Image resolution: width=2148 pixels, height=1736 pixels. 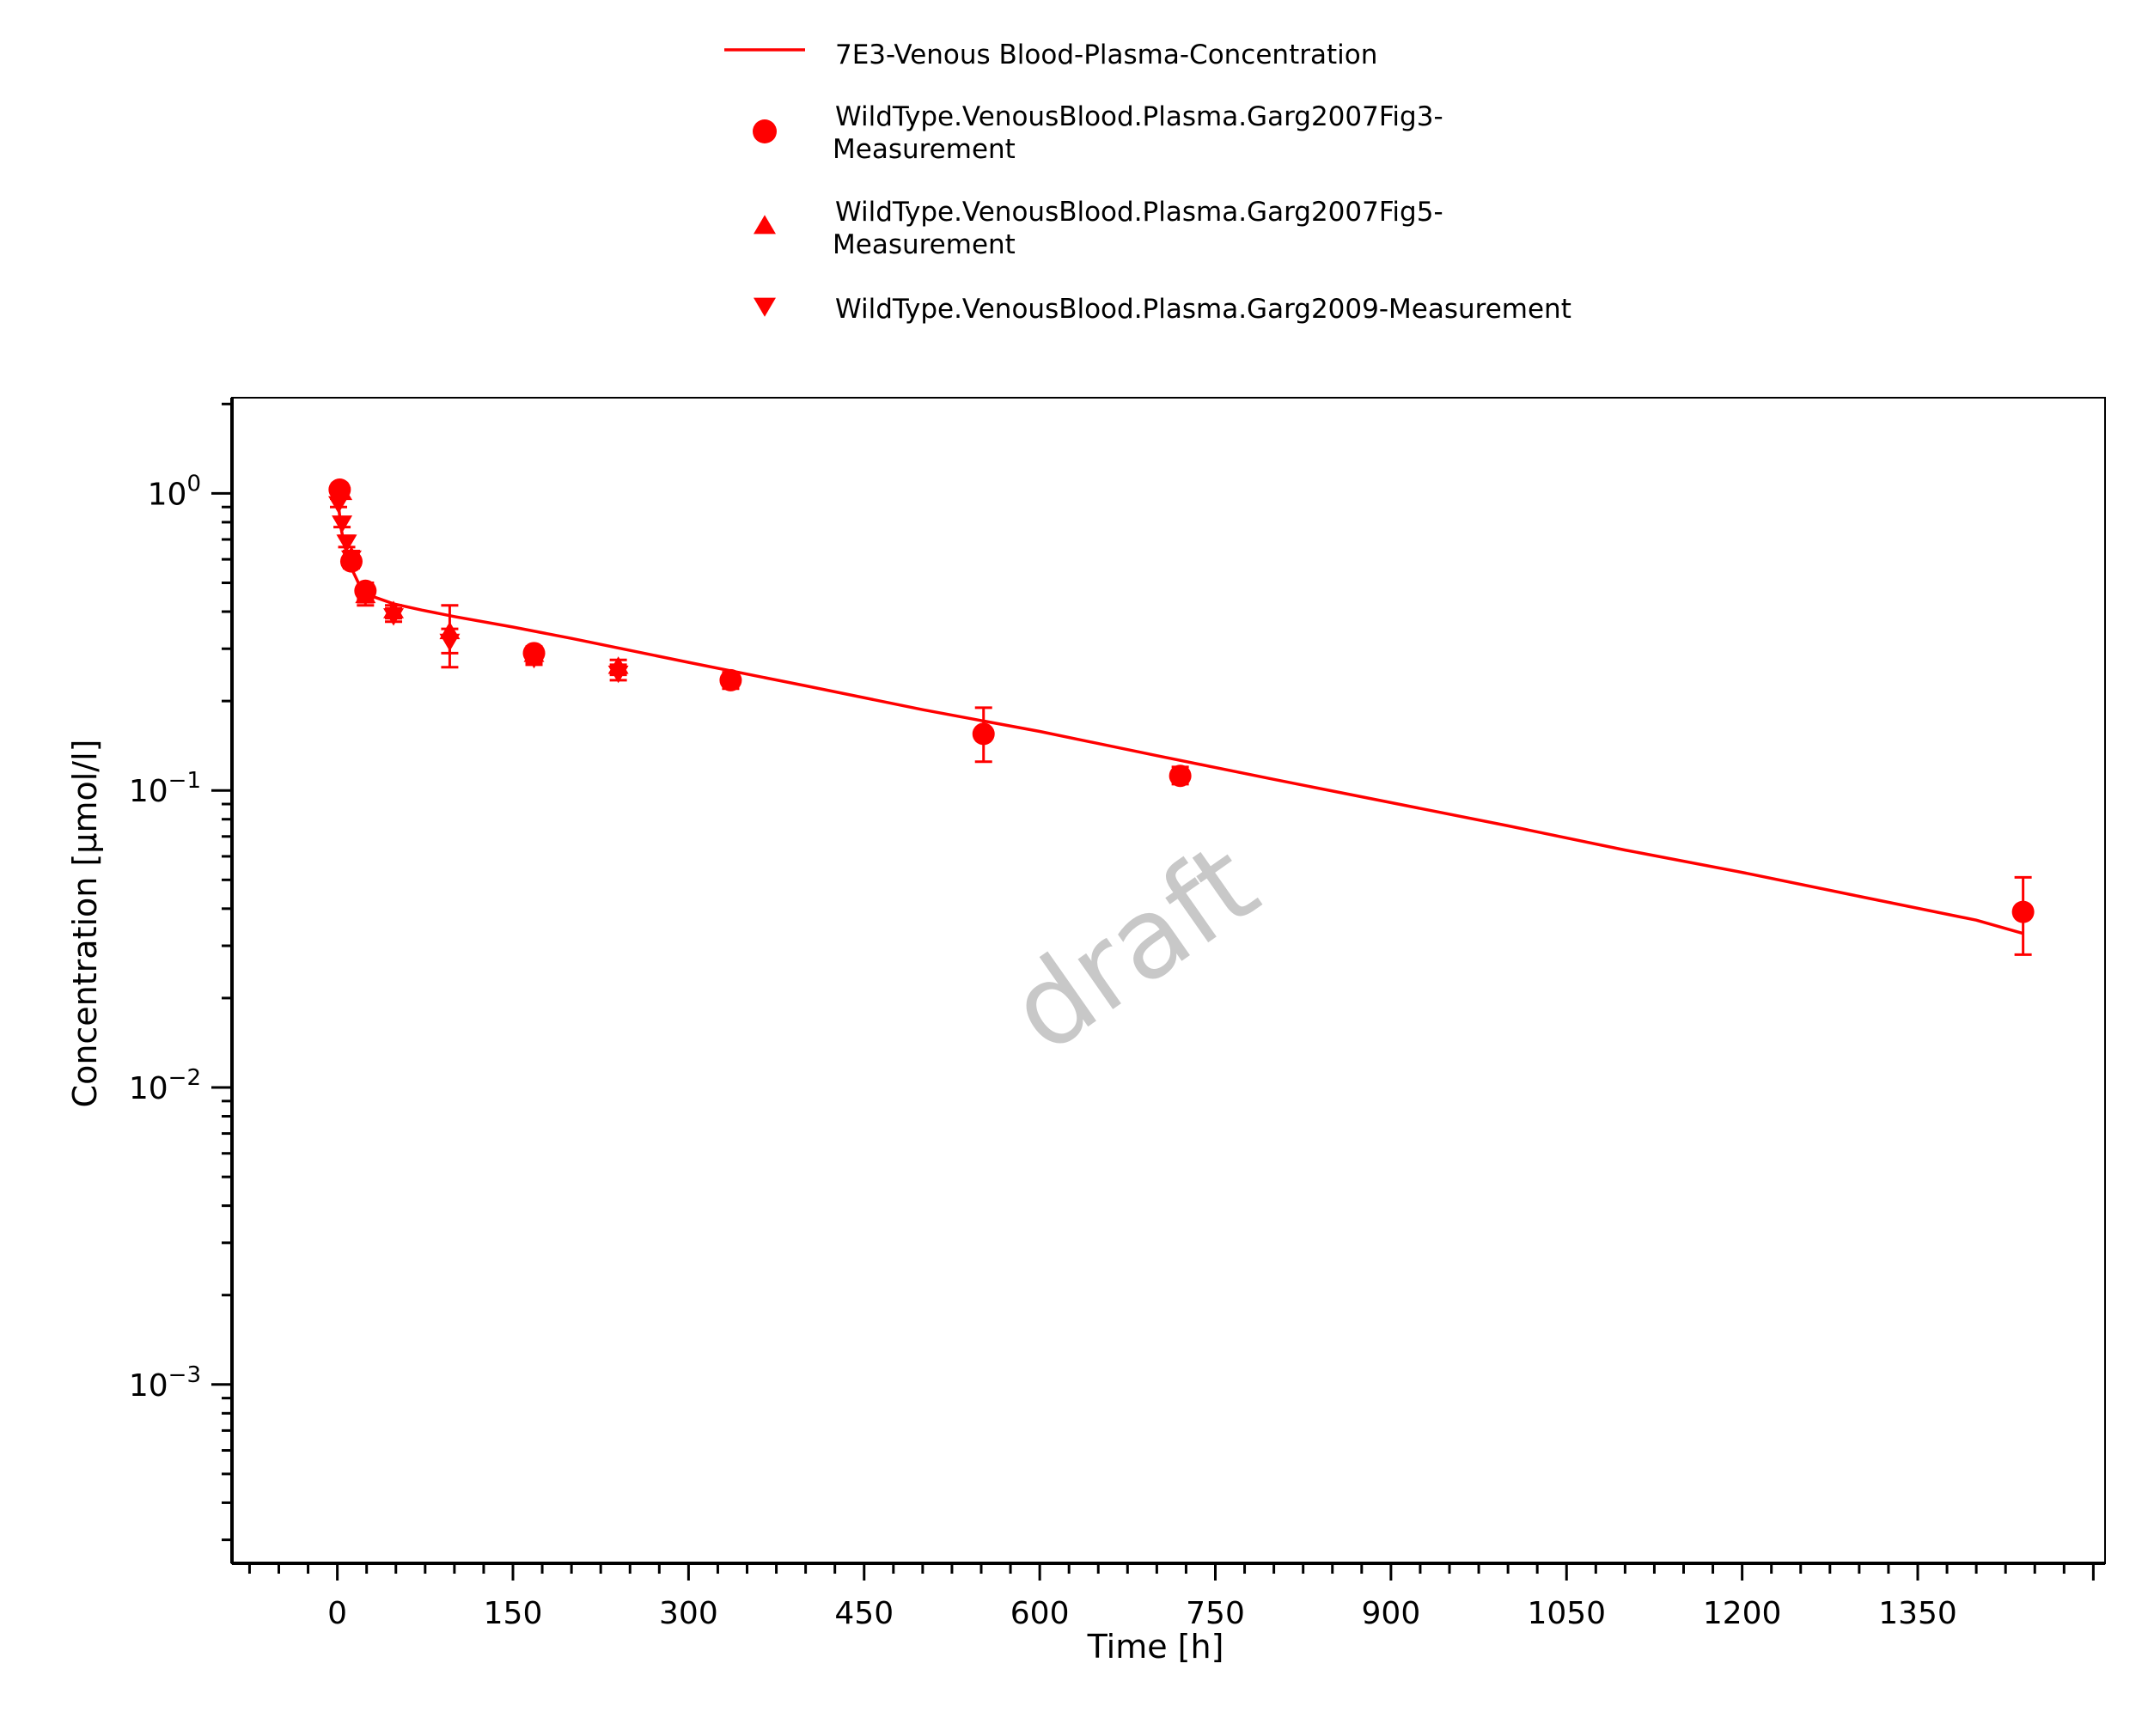 What do you see at coordinates (1391, 1614) in the screenshot?
I see `x-tick-label: 900` at bounding box center [1391, 1614].